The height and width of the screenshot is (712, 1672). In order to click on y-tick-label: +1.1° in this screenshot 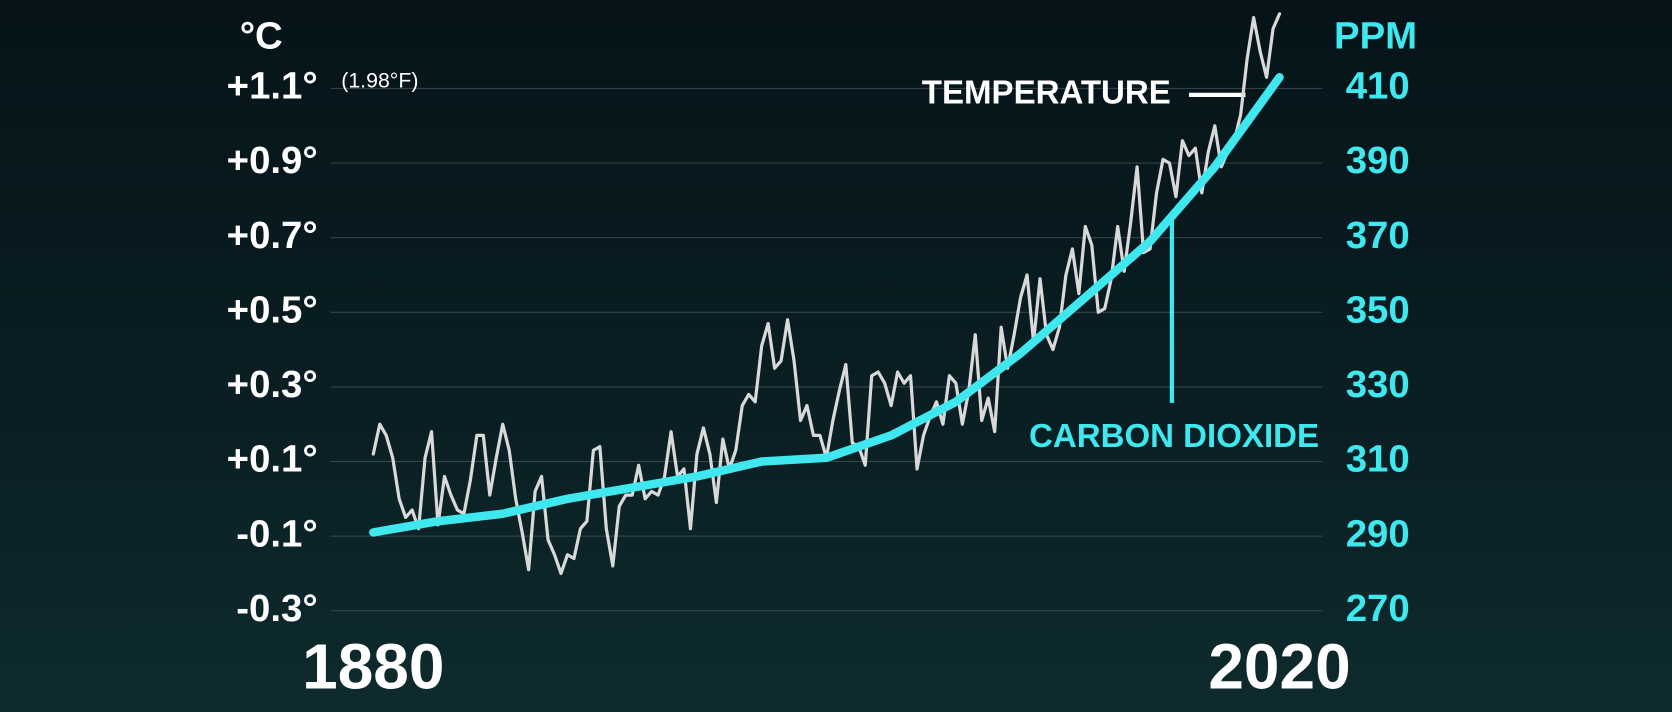, I will do `click(272, 86)`.